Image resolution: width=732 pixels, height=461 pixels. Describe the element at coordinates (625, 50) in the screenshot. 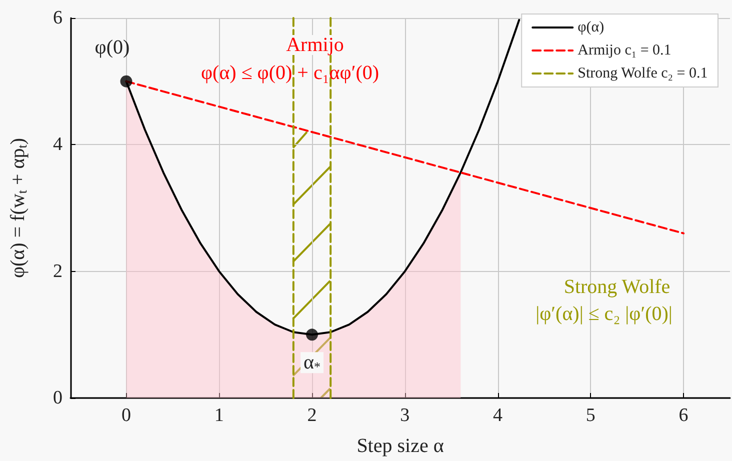

I see `legend-label: Armijo c₁ = 0.1` at that location.